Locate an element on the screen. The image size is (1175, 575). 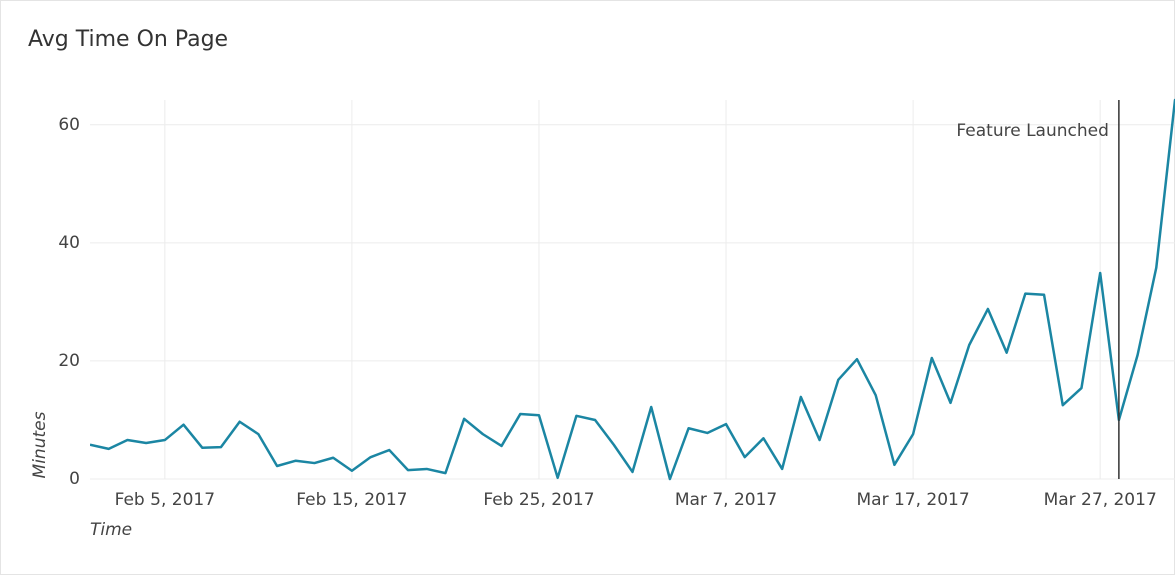
x-tick-label: Feb 15, 2017 is located at coordinates (351, 500).